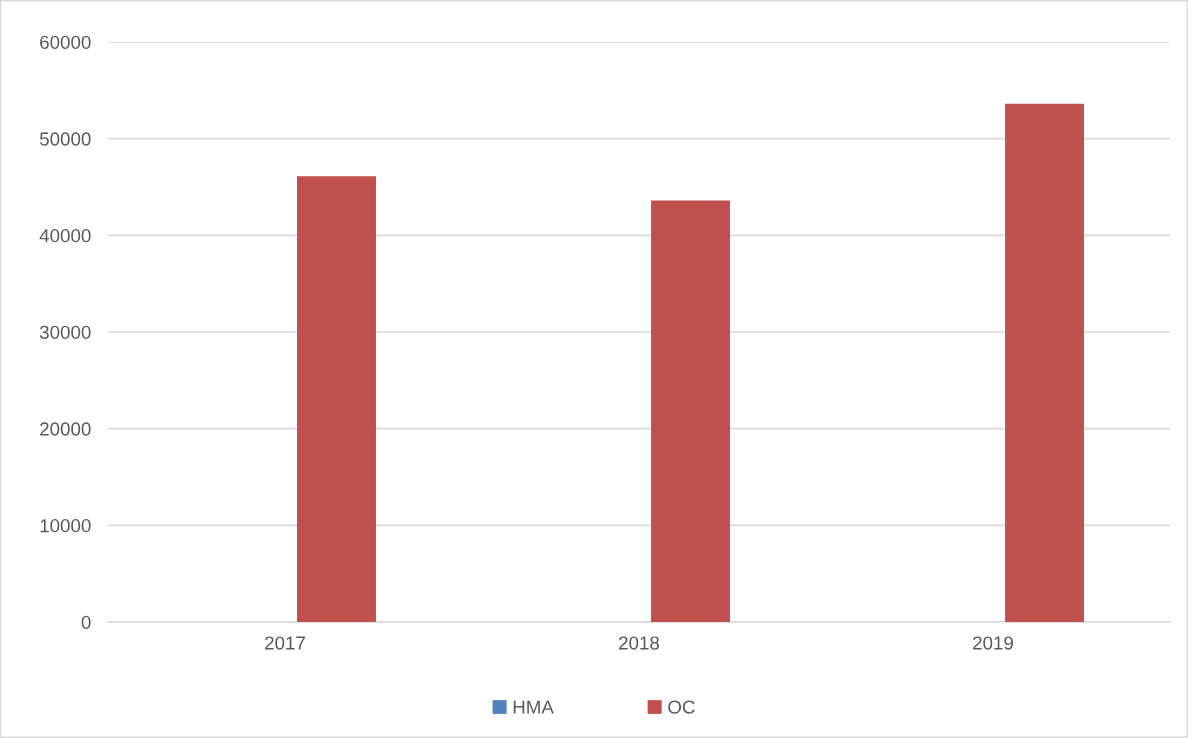  I want to click on y-tick-label: 20000, so click(65, 429).